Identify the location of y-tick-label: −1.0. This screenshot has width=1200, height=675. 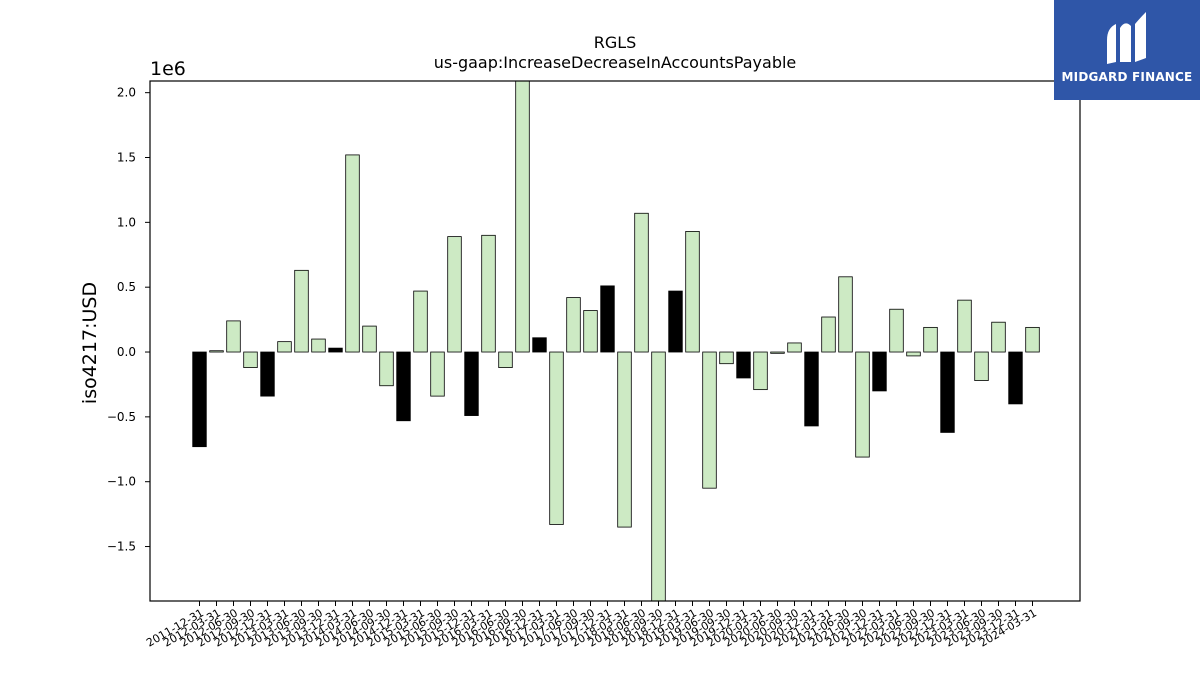
(121, 482).